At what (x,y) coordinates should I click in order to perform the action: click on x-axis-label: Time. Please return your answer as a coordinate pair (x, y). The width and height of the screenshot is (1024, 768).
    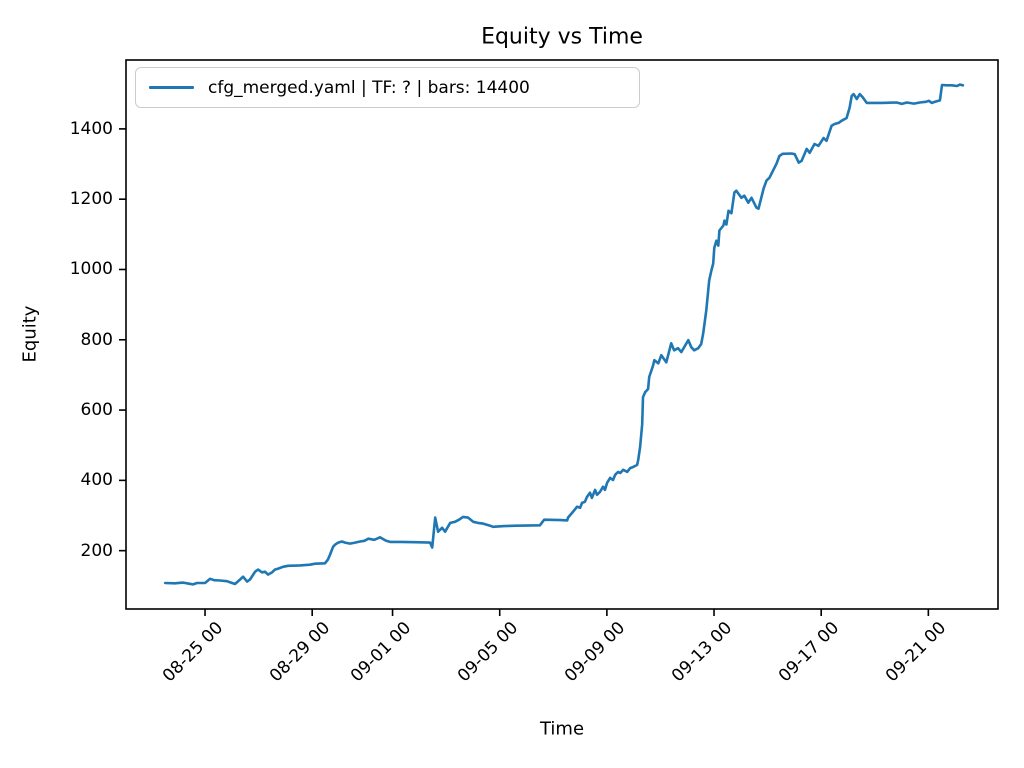
    Looking at the image, I should click on (562, 729).